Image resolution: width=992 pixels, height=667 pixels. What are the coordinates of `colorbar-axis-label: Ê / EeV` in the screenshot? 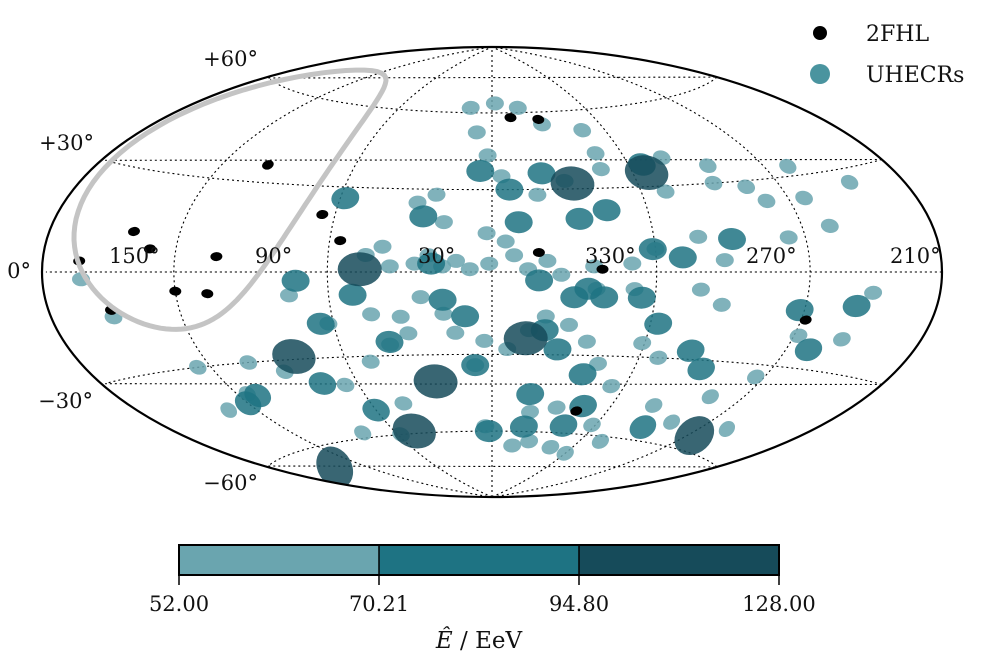 It's located at (479, 640).